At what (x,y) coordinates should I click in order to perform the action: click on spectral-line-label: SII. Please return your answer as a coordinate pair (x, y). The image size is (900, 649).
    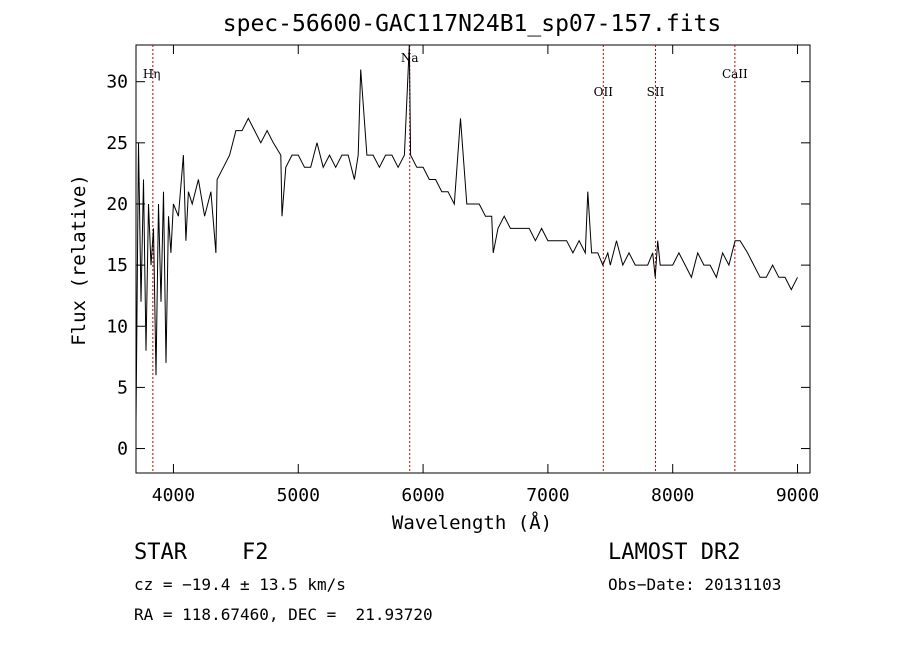
    Looking at the image, I should click on (656, 92).